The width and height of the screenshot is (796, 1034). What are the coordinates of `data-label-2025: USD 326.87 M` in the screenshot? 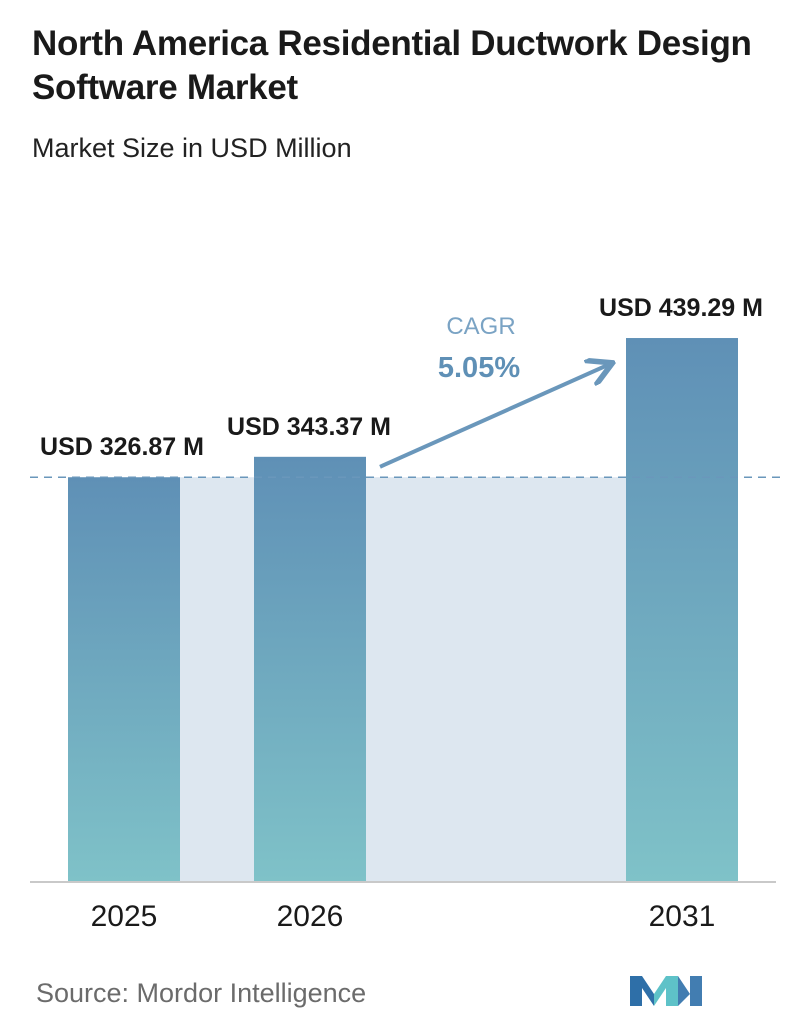 It's located at (122, 447).